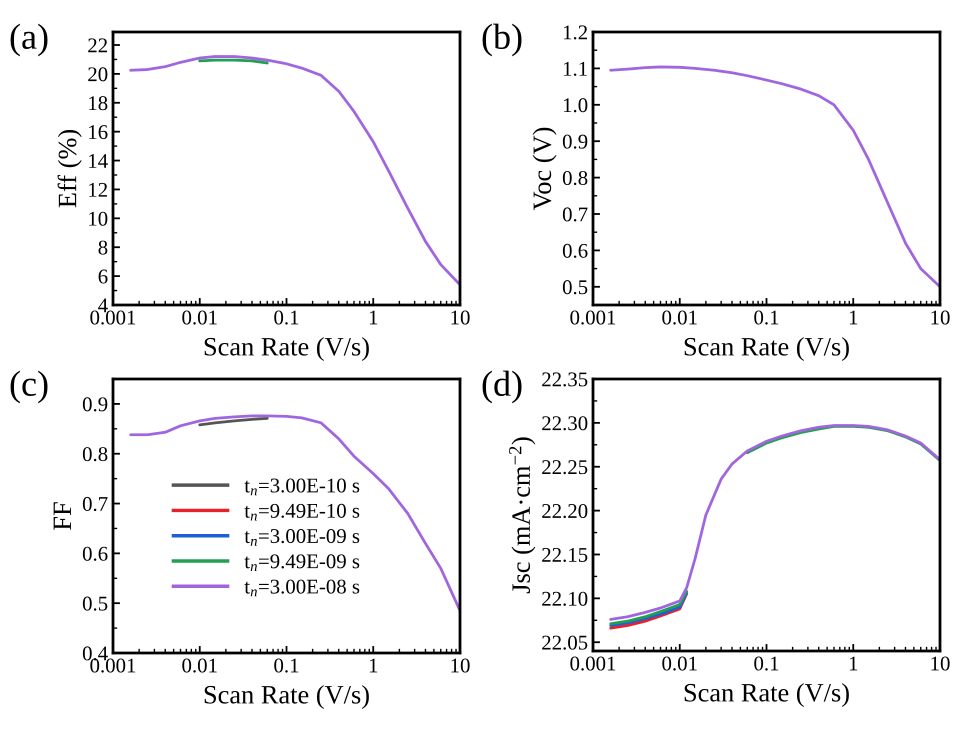 The height and width of the screenshot is (731, 956). I want to click on y-tick-label: 22.10, so click(565, 599).